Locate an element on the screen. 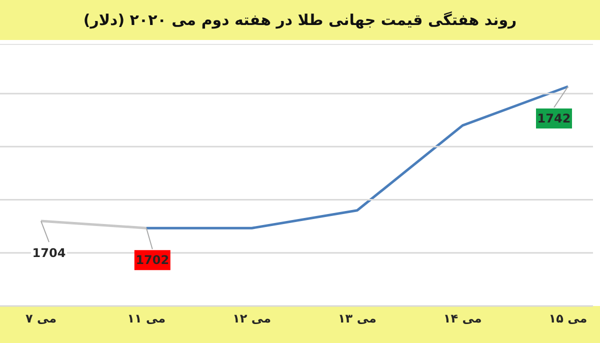 This screenshot has width=600, height=343. x-tick-label: ۱۲ می is located at coordinates (252, 319).